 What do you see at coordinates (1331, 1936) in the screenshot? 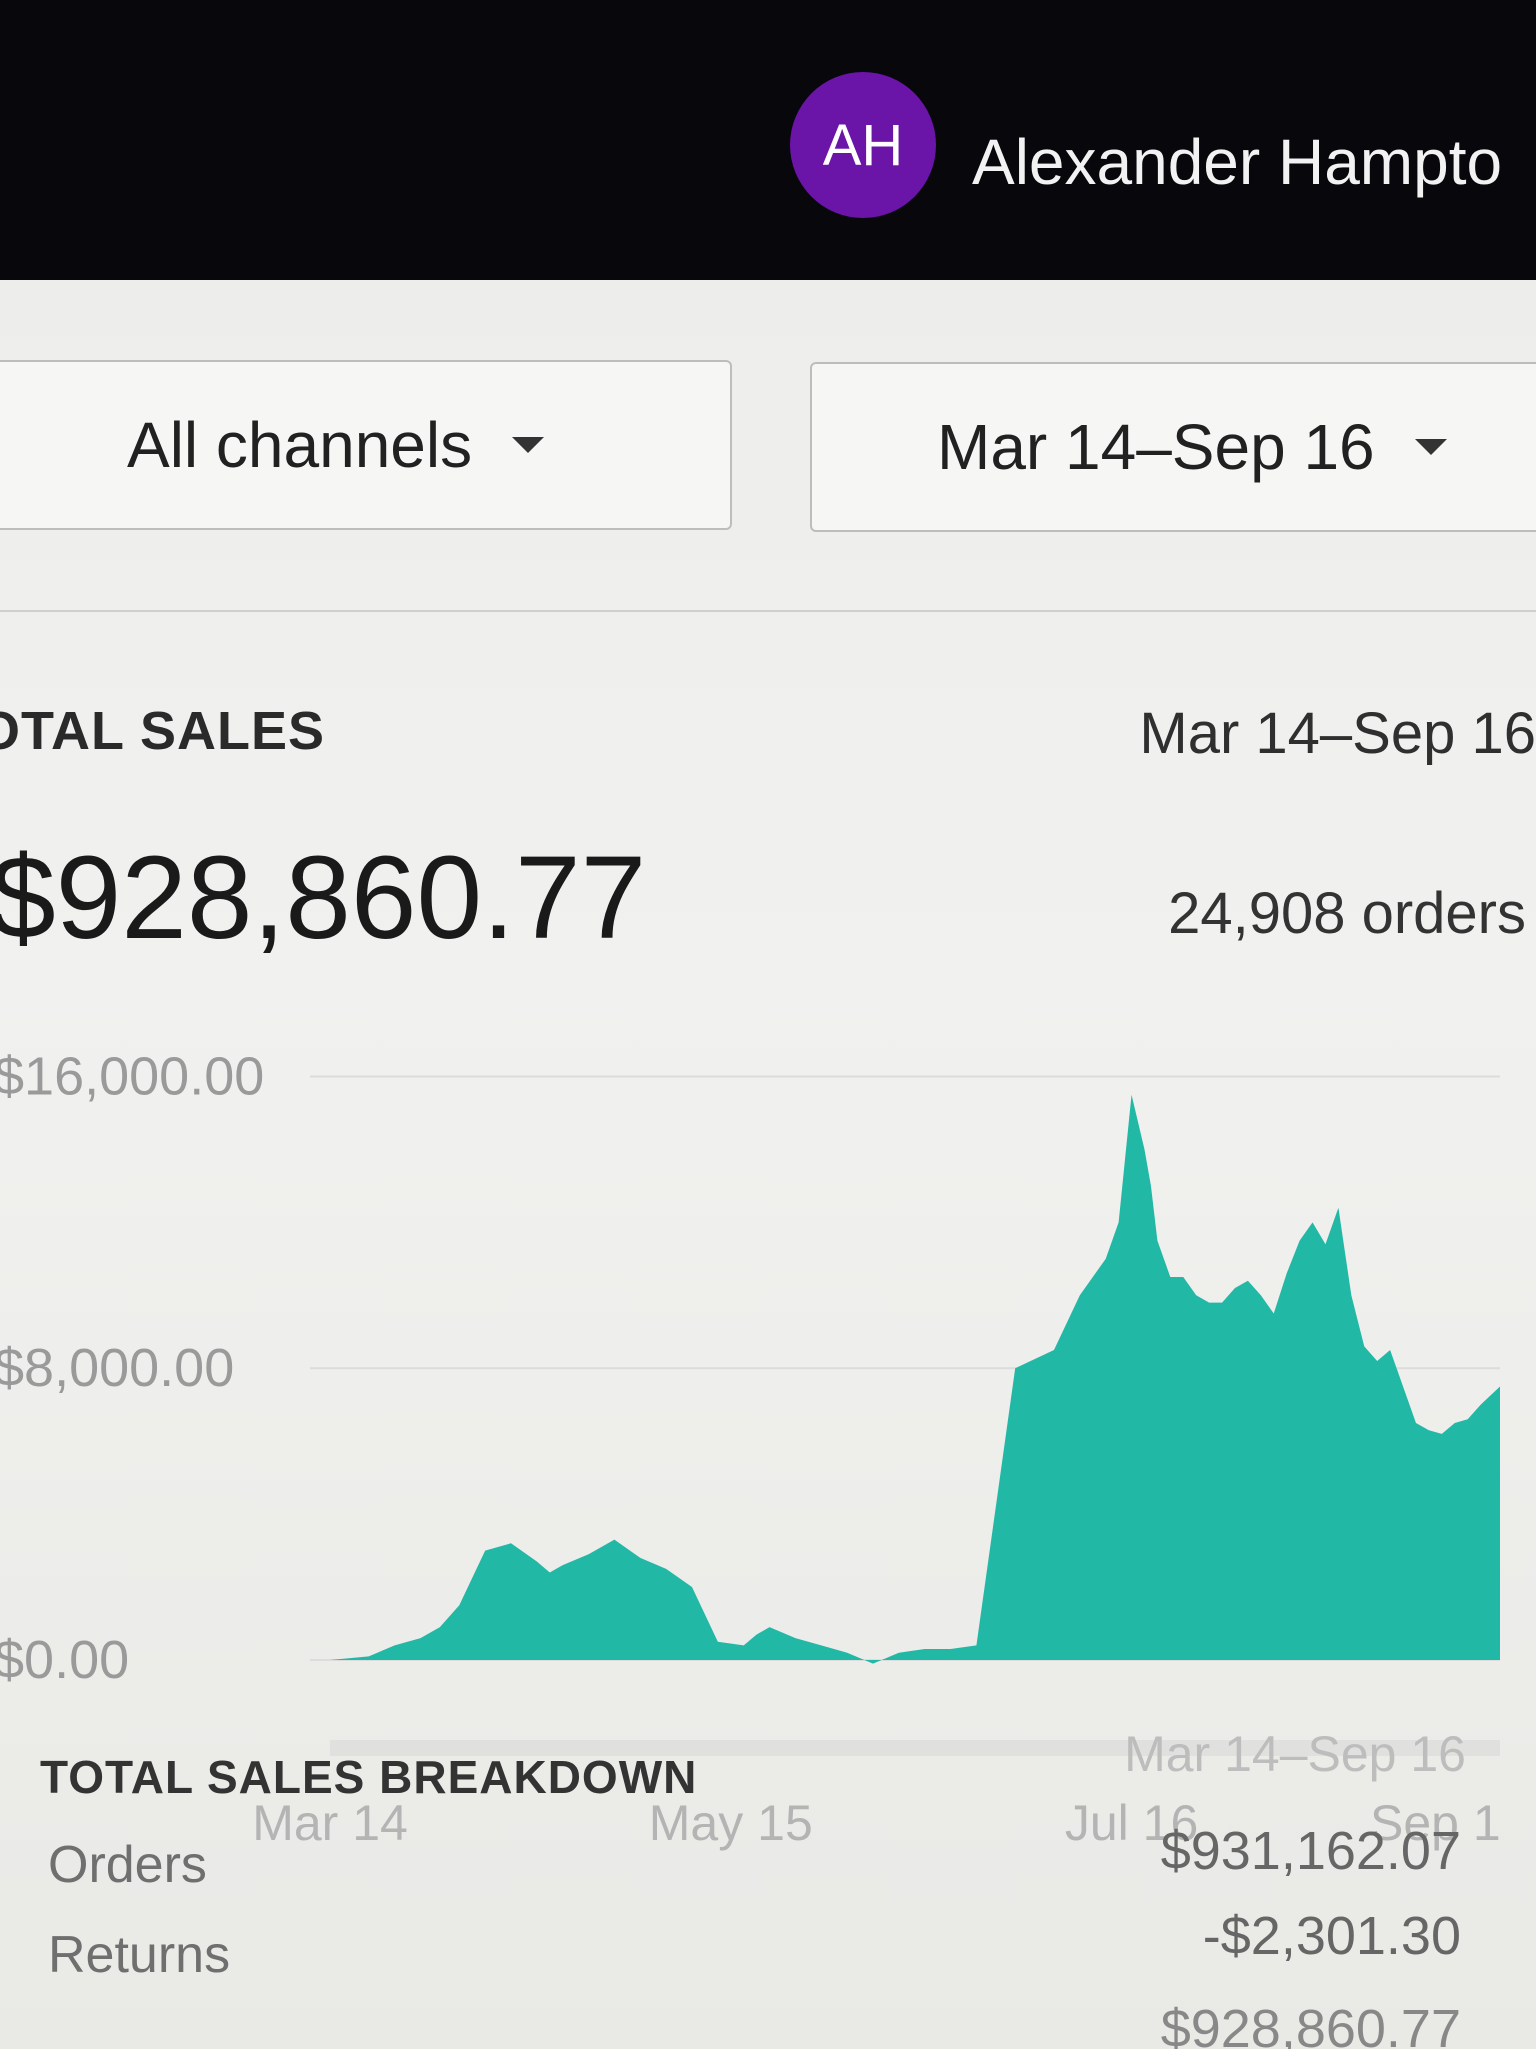
I see `breakdown-returns-value: -$2,301.30` at bounding box center [1331, 1936].